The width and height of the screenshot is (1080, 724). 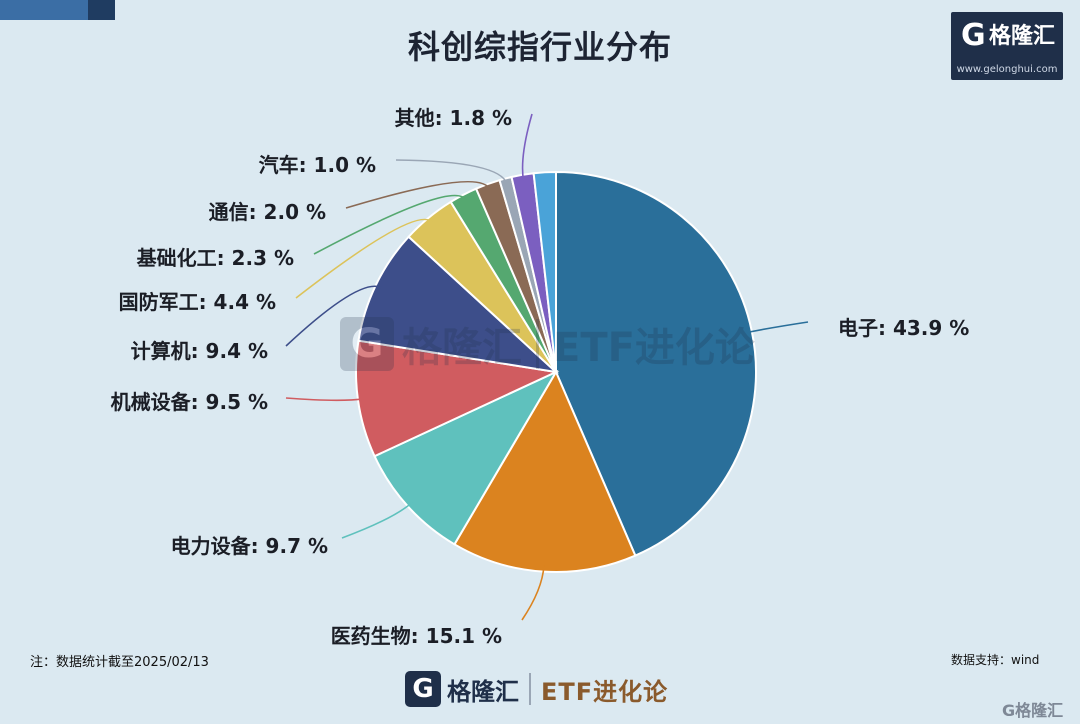 I want to click on slice-label: 基础化工: 2.3 %, so click(x=215, y=258).